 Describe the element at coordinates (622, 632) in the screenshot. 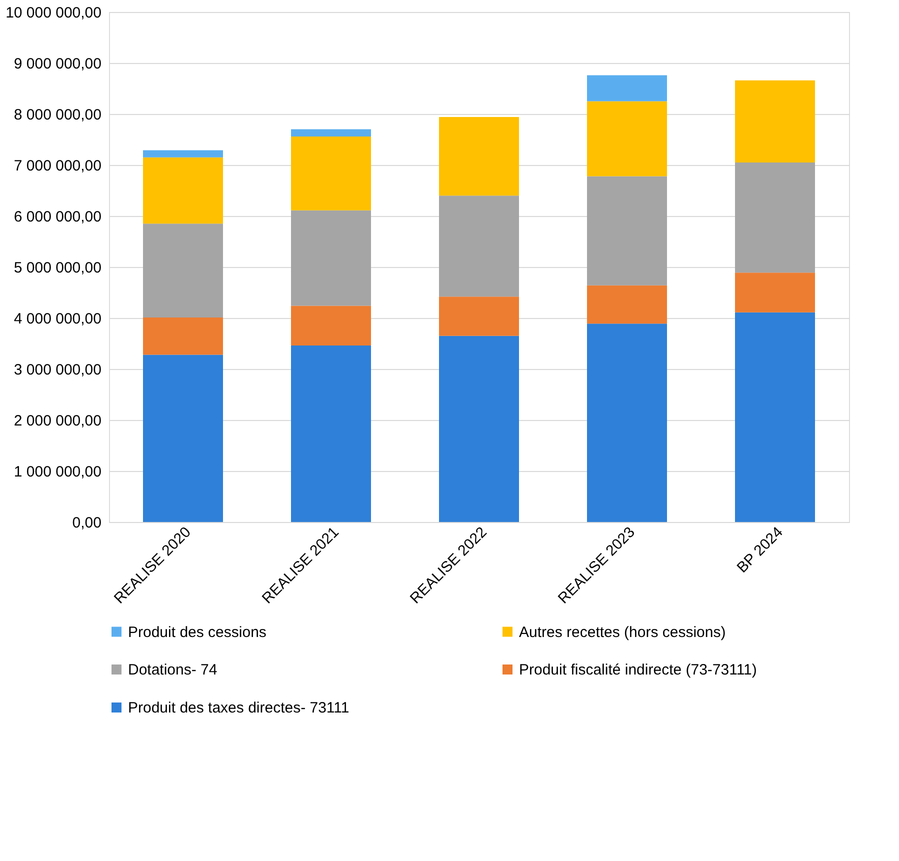

I see `legend-label: Autres recettes (hors cessions)` at that location.